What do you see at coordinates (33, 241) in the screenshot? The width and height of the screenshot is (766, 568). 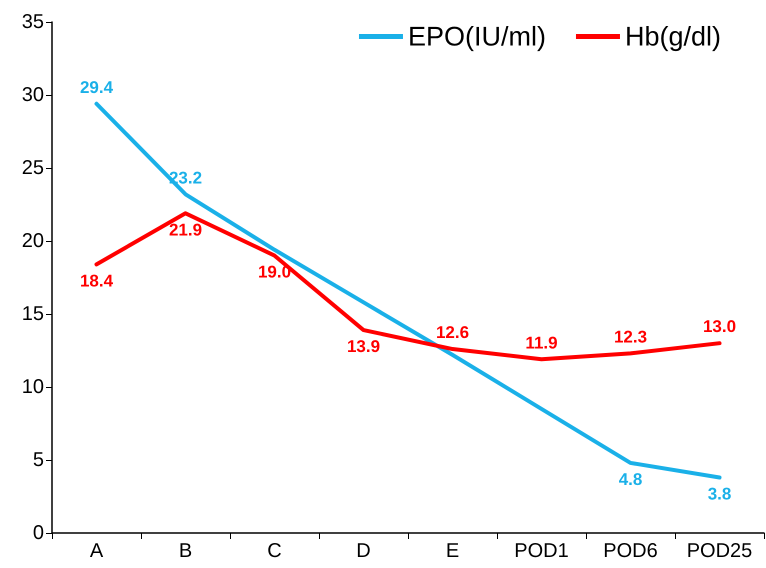 I see `y-tick-label: 20` at bounding box center [33, 241].